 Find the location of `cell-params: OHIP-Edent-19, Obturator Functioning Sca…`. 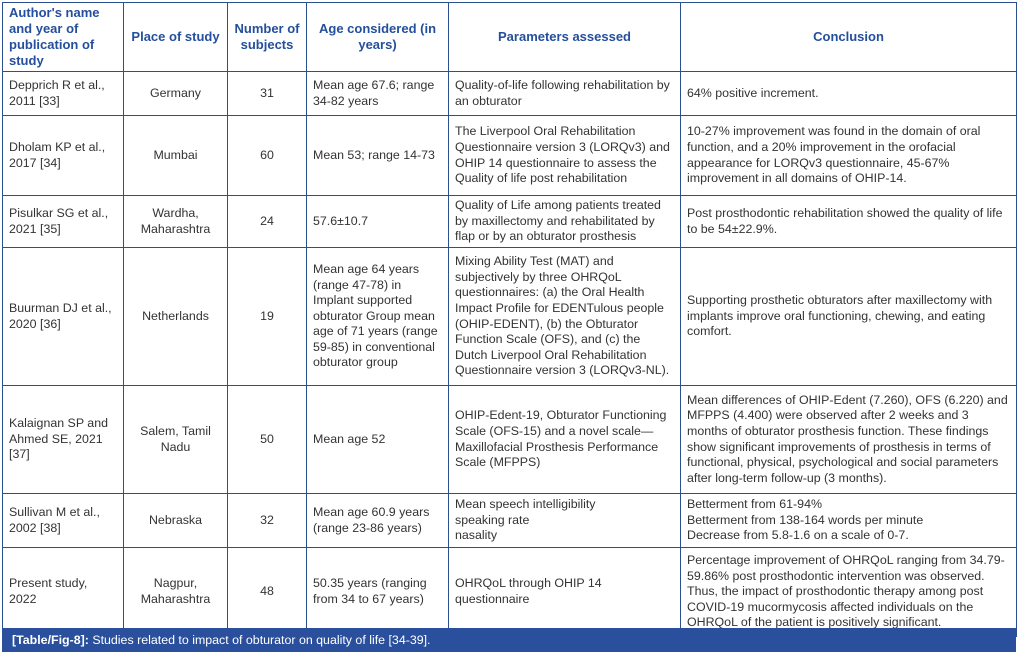

cell-params: OHIP-Edent-19, Obturator Functioning Sca… is located at coordinates (564, 439).